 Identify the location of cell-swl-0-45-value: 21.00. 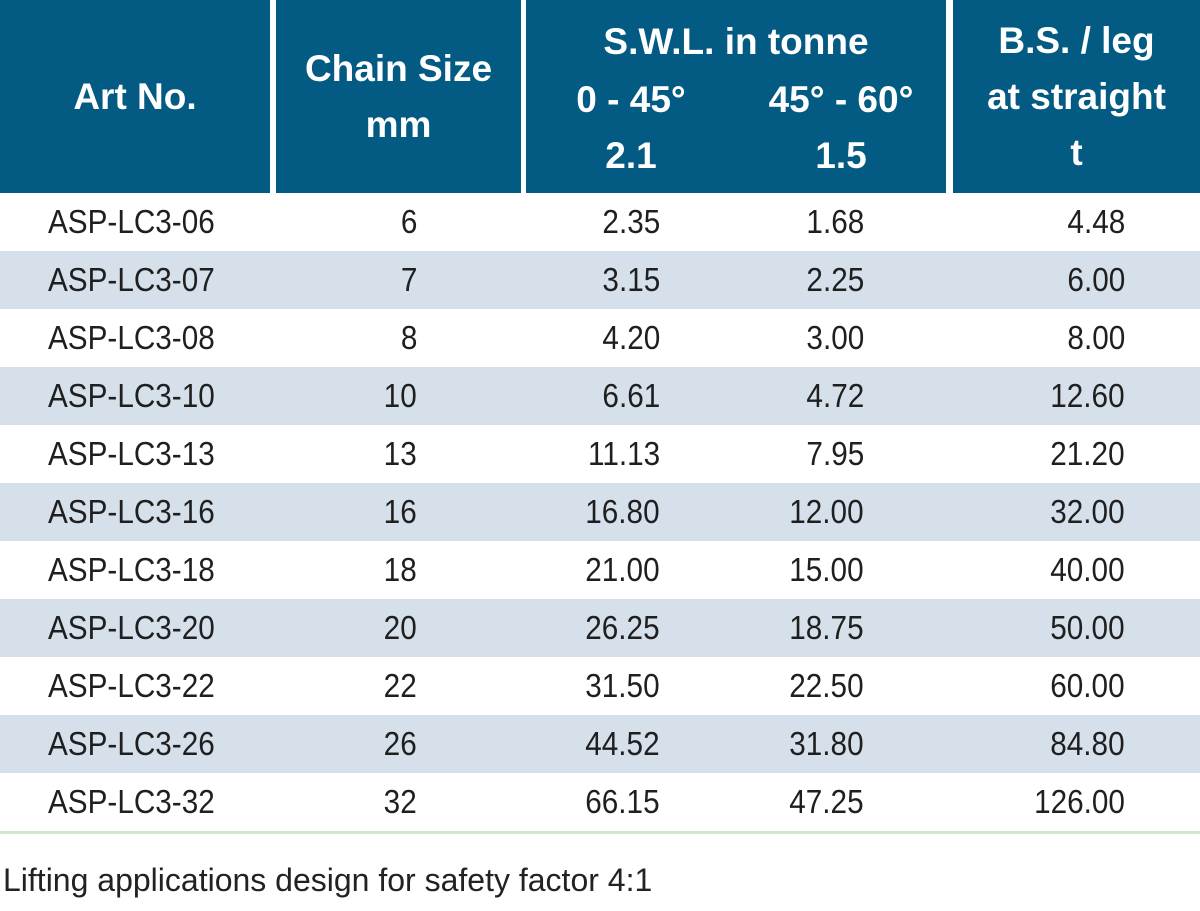
(622, 569).